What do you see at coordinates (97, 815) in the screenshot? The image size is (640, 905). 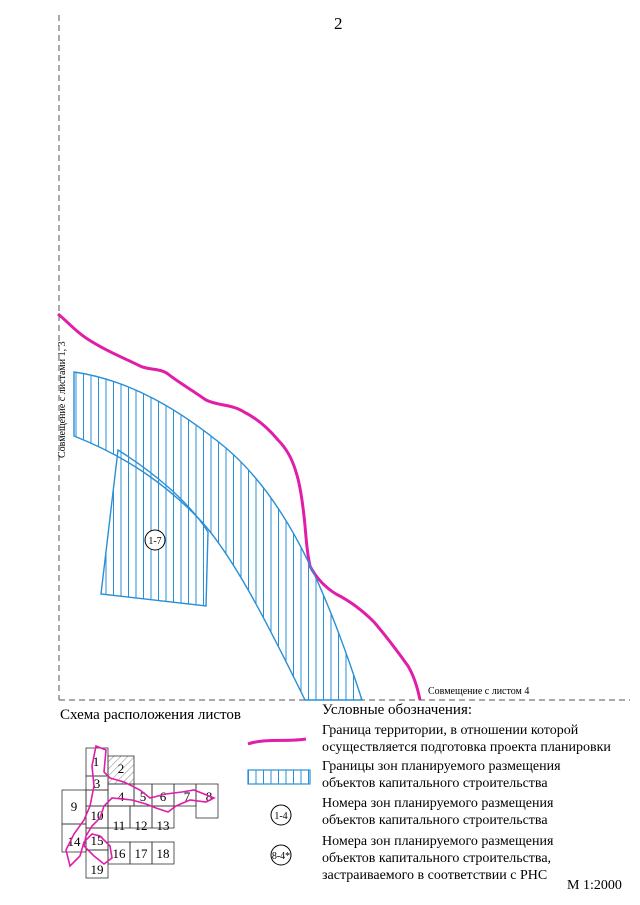 I see `sheet-number: 10` at bounding box center [97, 815].